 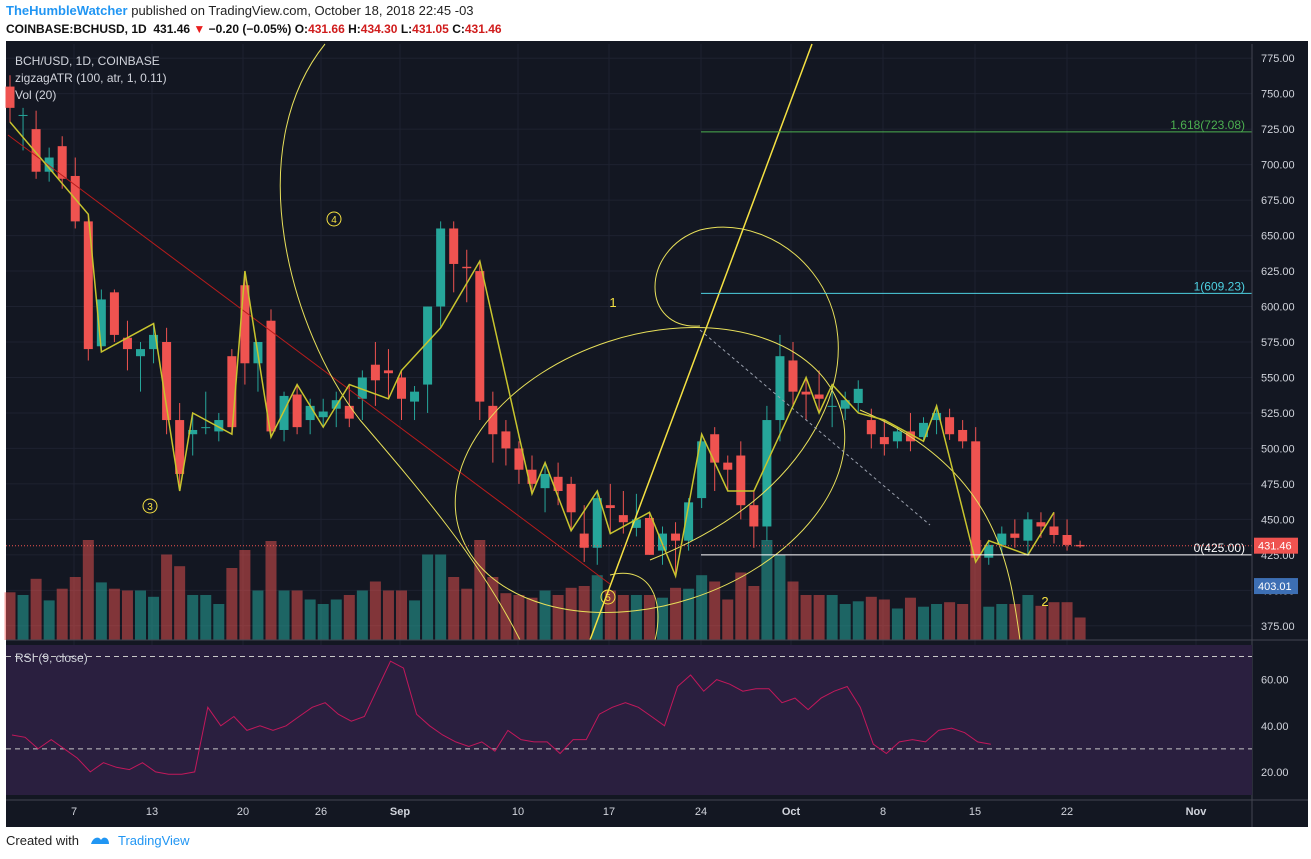 What do you see at coordinates (400, 342) in the screenshot?
I see `spiral-left-arc` at bounding box center [400, 342].